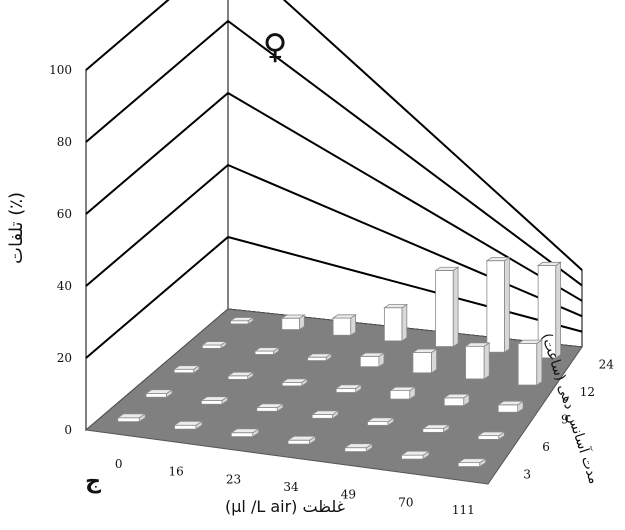  What do you see at coordinates (275, 47) in the screenshot?
I see `sex-symbol: ♀` at bounding box center [275, 47].